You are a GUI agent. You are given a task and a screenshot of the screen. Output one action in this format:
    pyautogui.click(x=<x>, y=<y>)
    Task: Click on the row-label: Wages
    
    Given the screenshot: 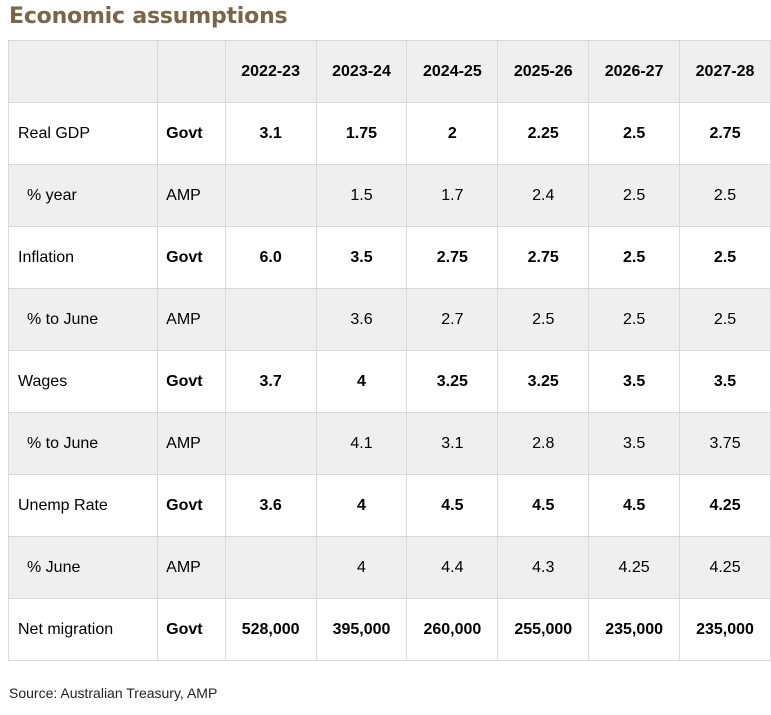 What is the action you would take?
    pyautogui.click(x=83, y=381)
    